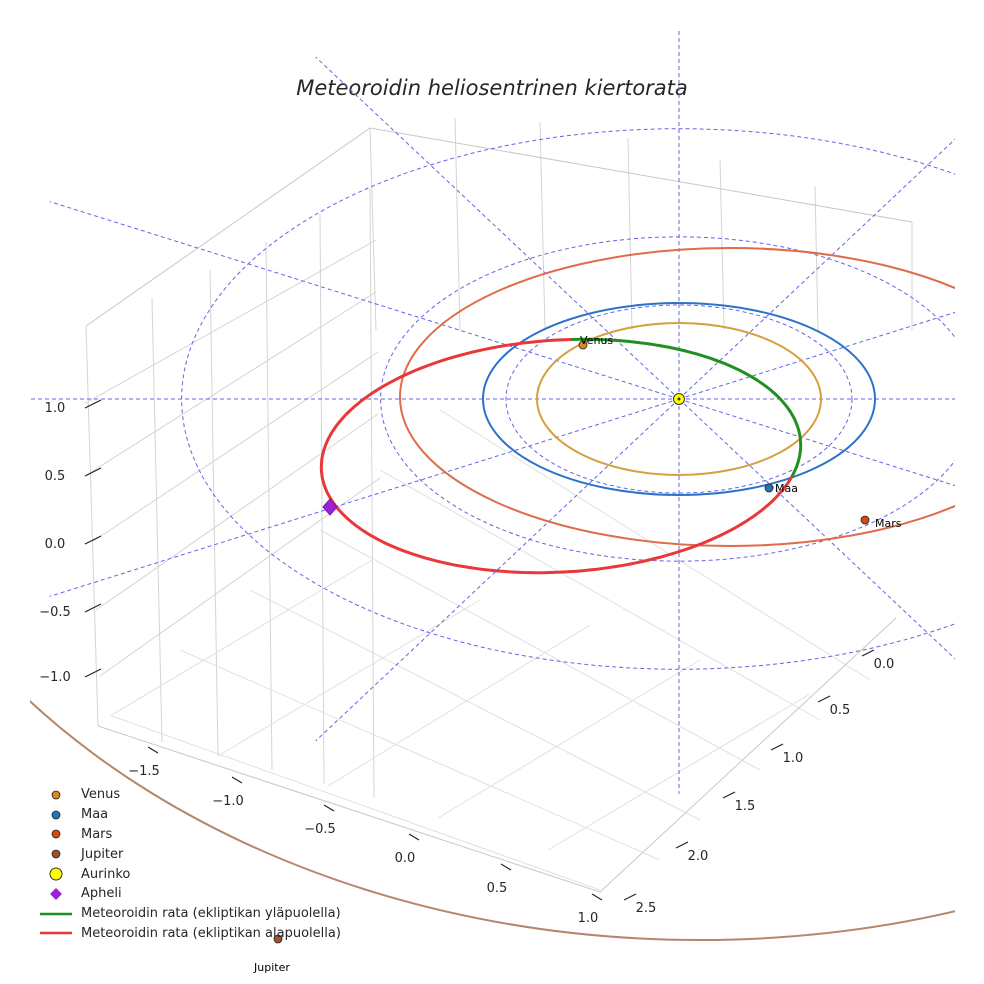  I want to click on orbit-maa, so click(679, 399).